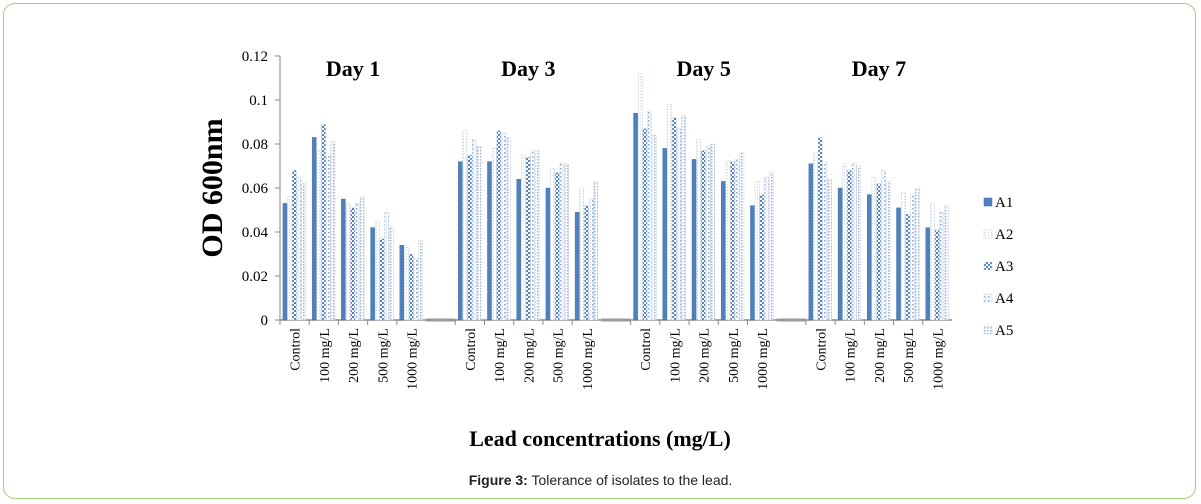 This screenshot has height=504, width=1201. I want to click on legend-swatch-a2, so click(988, 234).